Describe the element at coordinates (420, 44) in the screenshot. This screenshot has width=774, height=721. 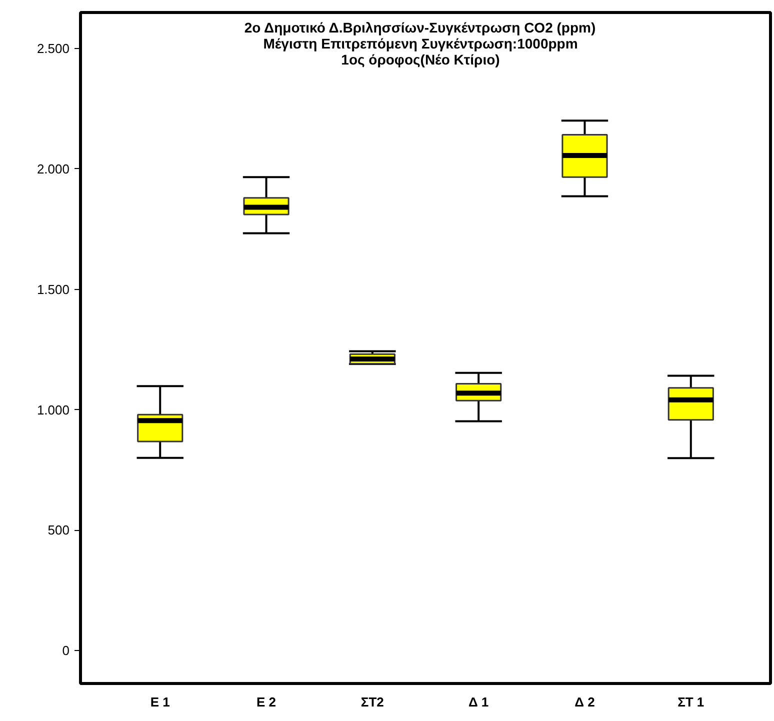
I see `text: 2ο Δημοτικό Δ.Βριλησσίων-Συγκέντρωση CO2 (ppm) Μέγιστη Επιτρεπόμενη Συγκέντρωση:1000ppm 1ος όροφος(Νέο Κτίριο)` at that location.